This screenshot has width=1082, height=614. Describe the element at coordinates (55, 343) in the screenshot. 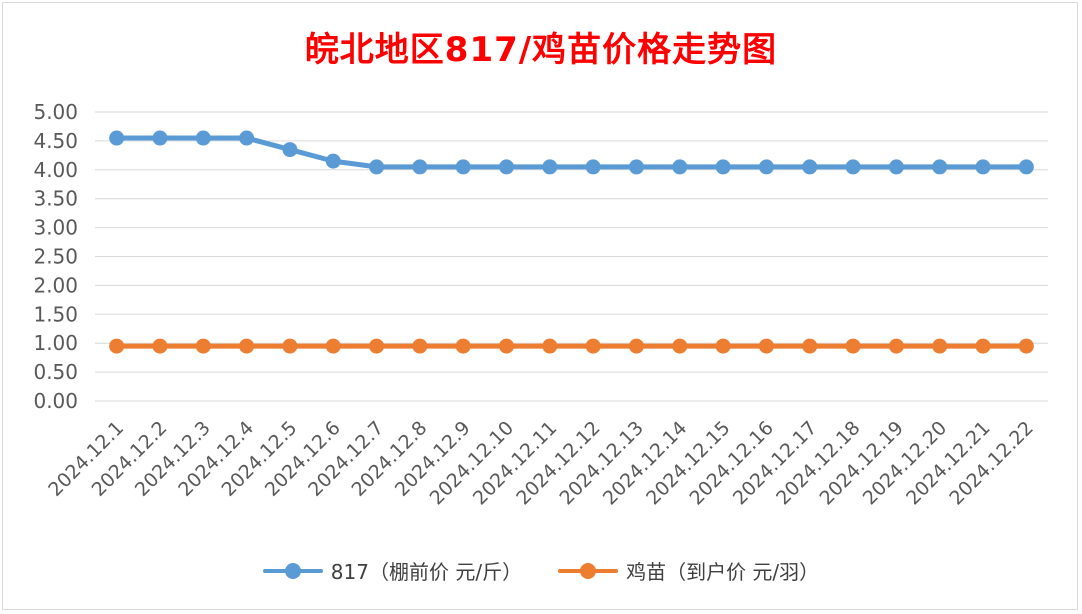

I see `y-tick-label: 1.00` at that location.